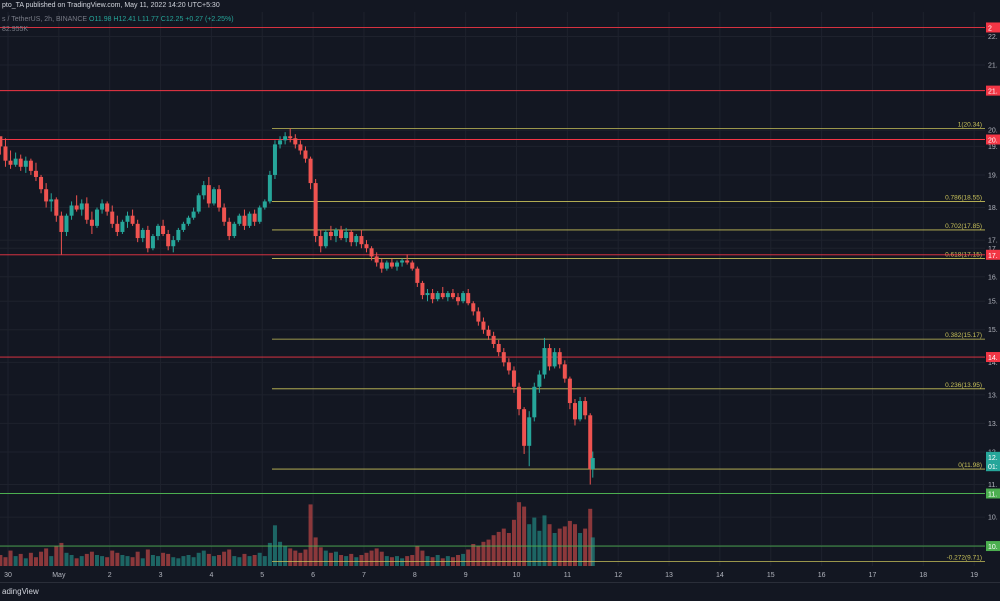  What do you see at coordinates (20, 591) in the screenshot?
I see `brand-logo: adingView` at bounding box center [20, 591].